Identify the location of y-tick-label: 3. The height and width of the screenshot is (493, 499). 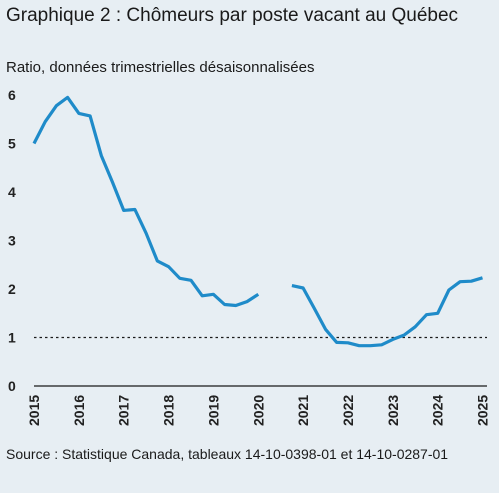
(12, 241).